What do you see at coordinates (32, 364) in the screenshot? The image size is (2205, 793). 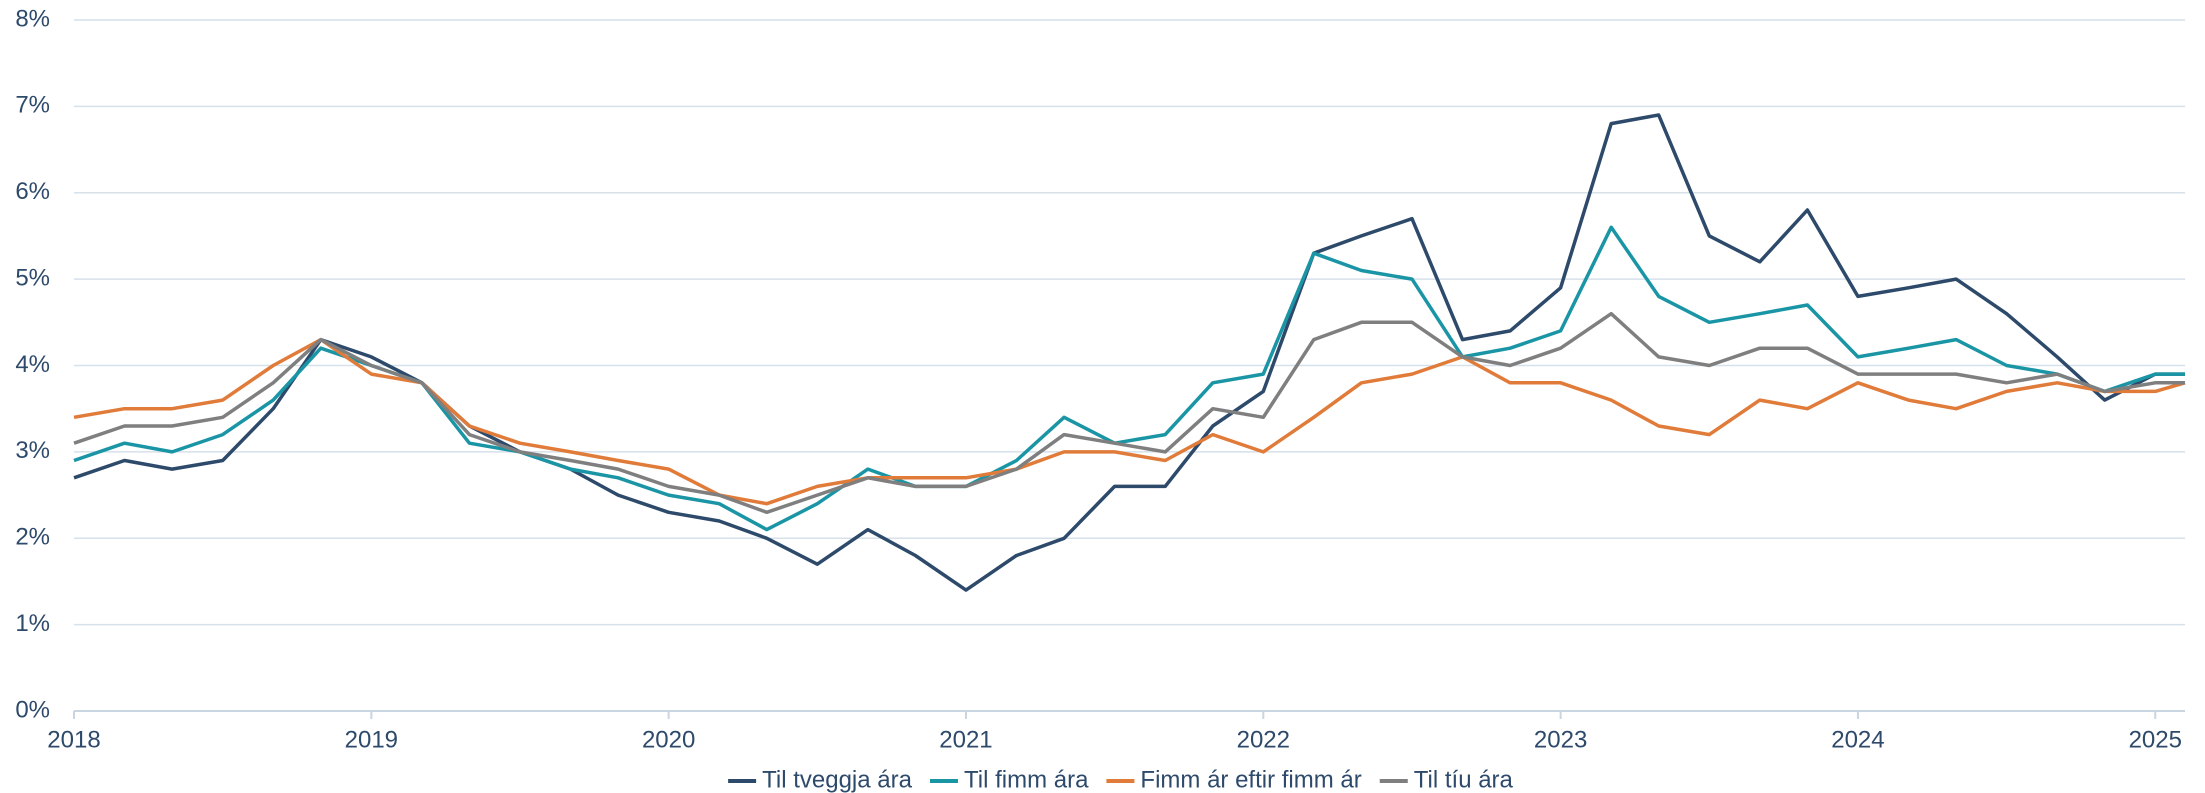 I see `y-tick-label: 4%` at bounding box center [32, 364].